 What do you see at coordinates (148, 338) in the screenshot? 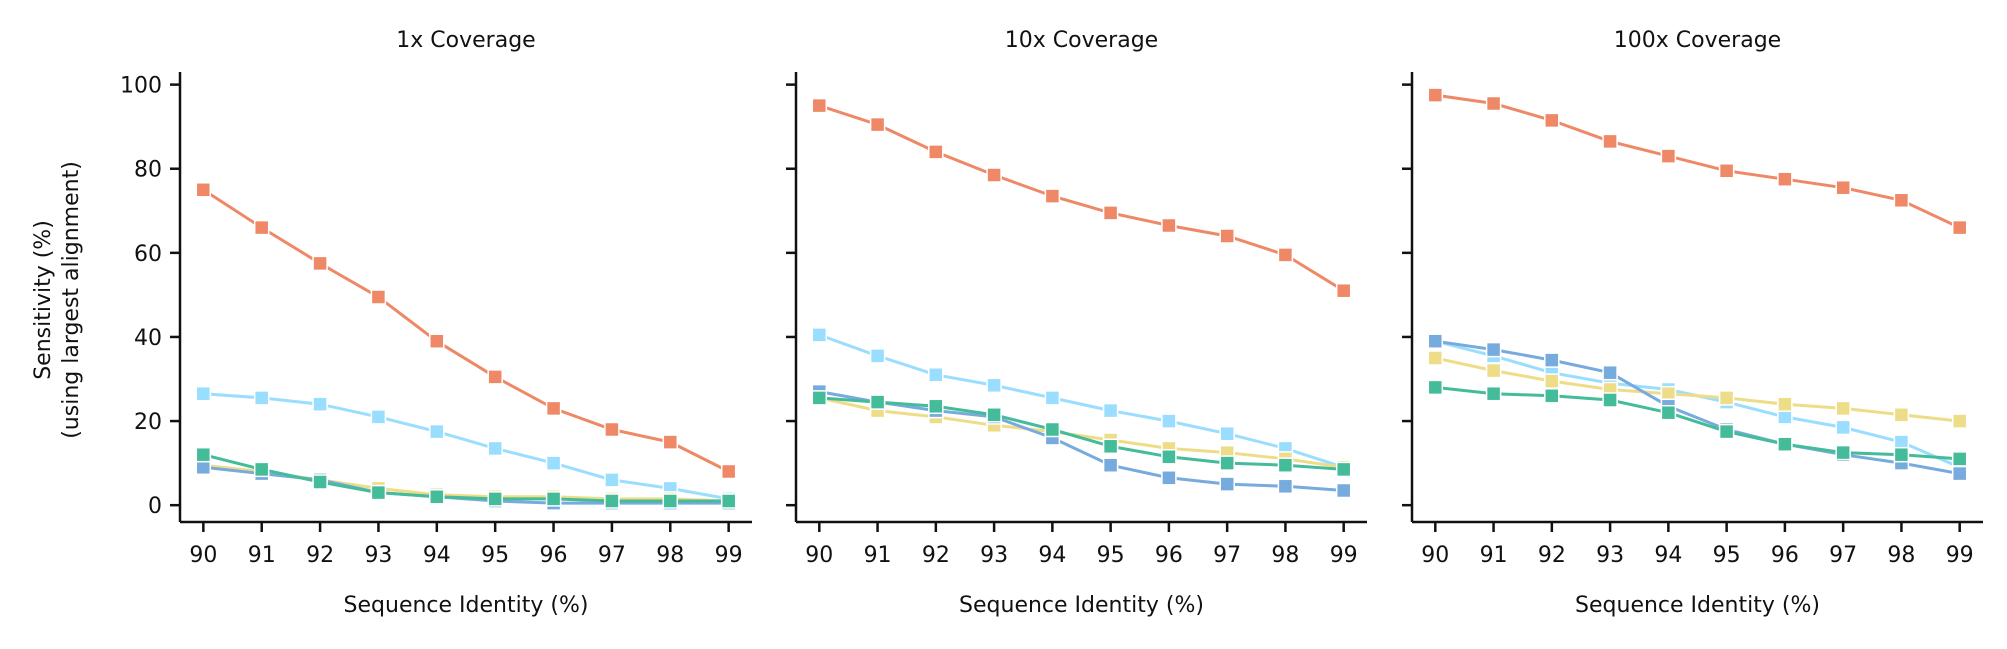
I see `y-tick-label: 40` at bounding box center [148, 338].